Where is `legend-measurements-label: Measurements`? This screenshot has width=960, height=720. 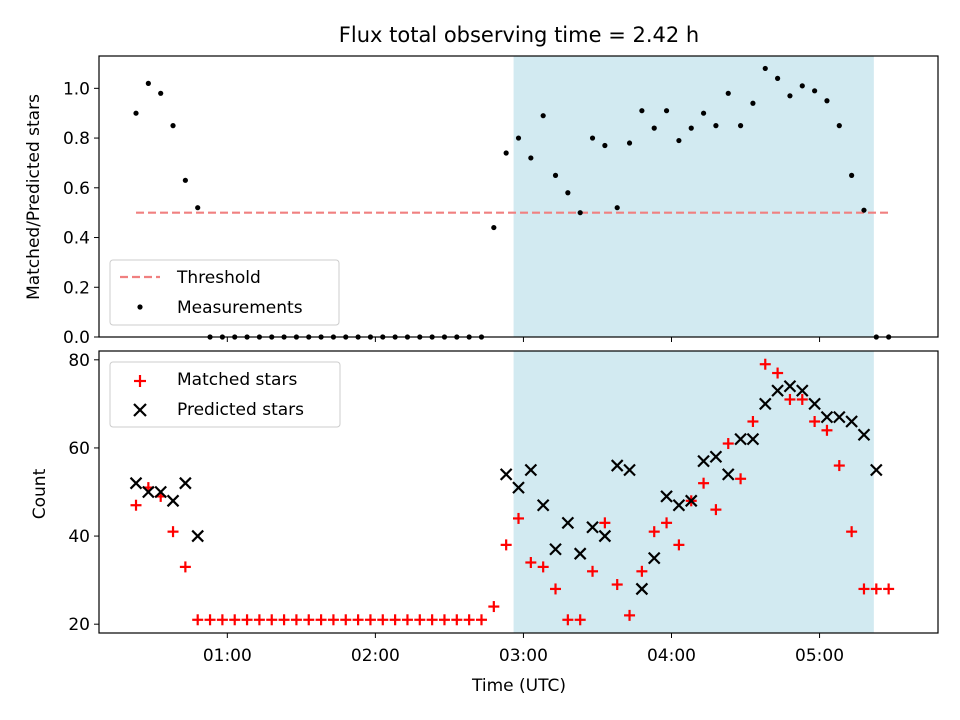
legend-measurements-label: Measurements is located at coordinates (240, 308).